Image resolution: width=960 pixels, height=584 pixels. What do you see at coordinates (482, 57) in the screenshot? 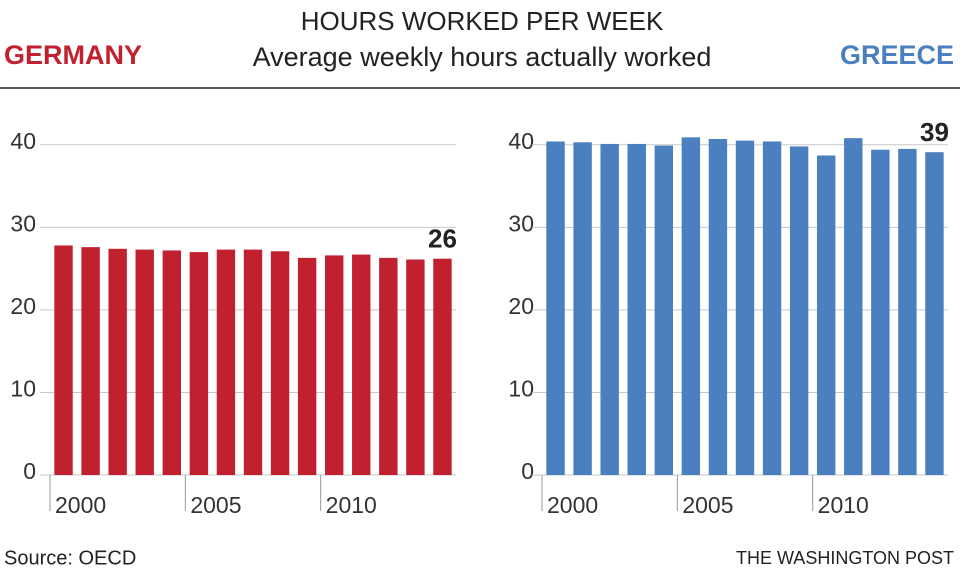
I see `page-subtitle: Average weekly hours actually worked` at bounding box center [482, 57].